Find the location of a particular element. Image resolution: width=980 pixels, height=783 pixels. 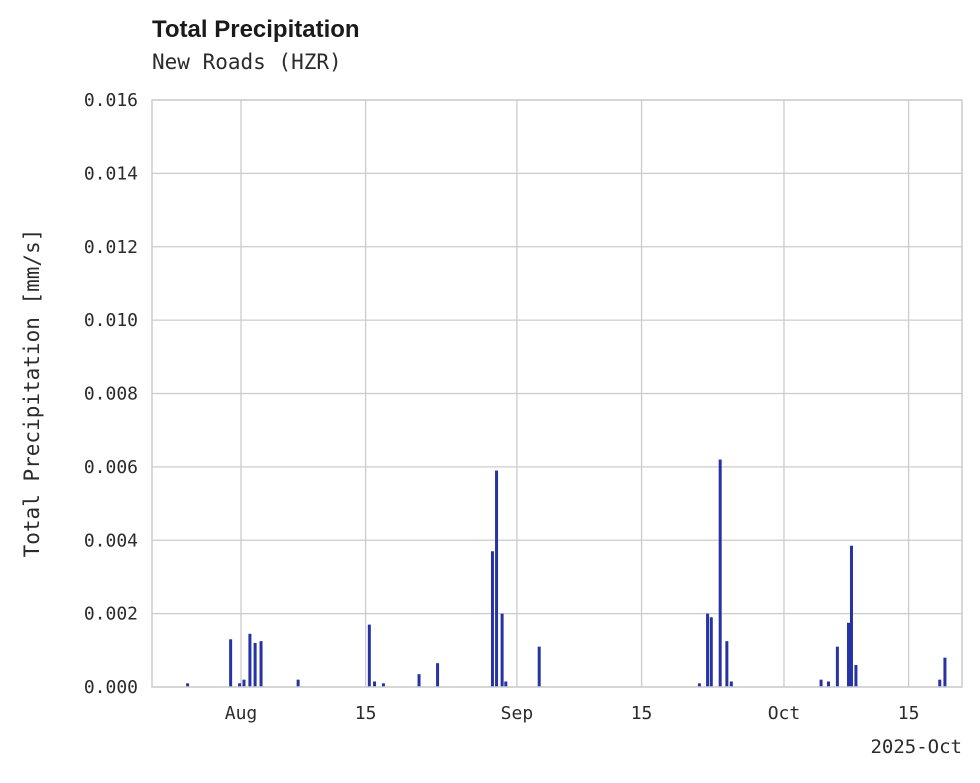

x-tick-label: Sep is located at coordinates (517, 713).